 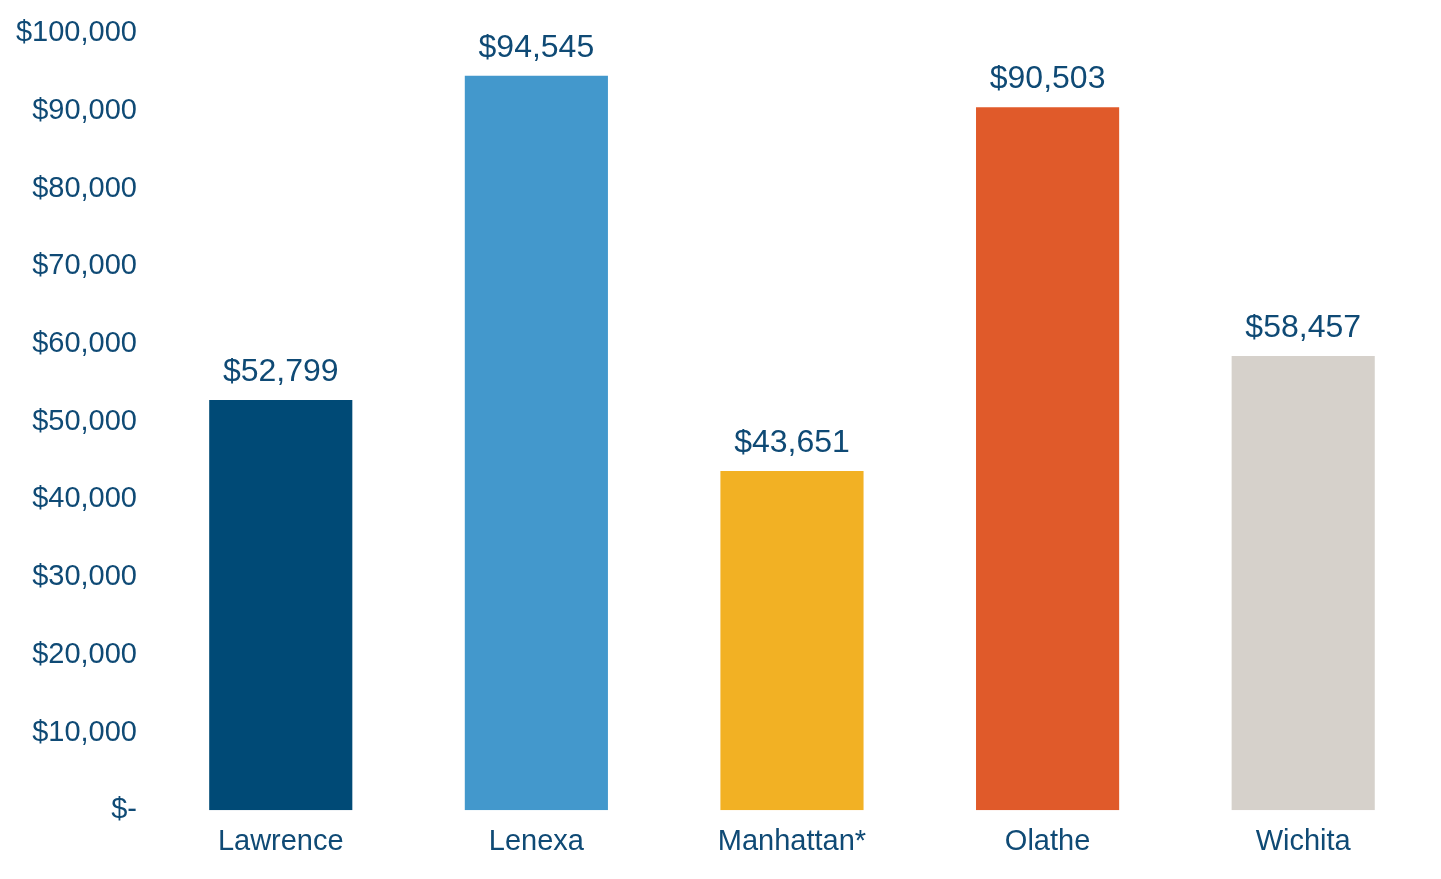 I want to click on data-label: $52,799, so click(x=280, y=369).